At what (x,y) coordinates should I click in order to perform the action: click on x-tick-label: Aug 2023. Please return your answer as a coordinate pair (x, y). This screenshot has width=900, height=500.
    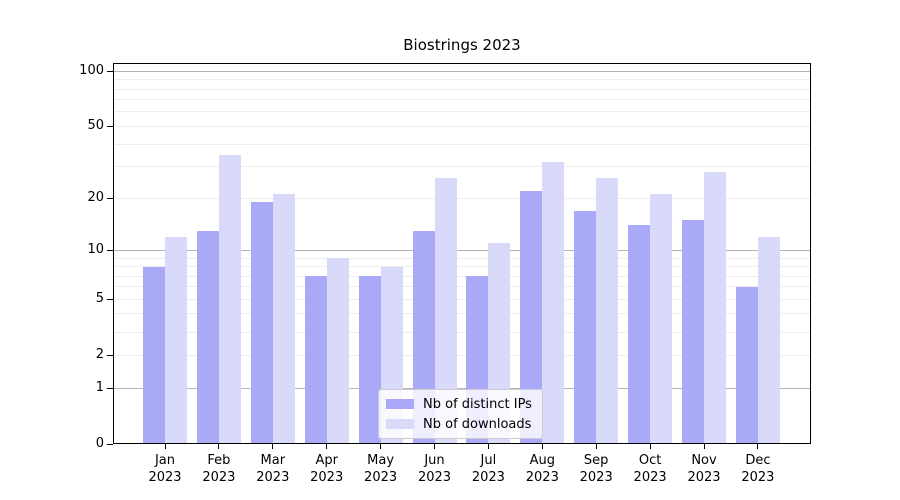
    Looking at the image, I should click on (542, 469).